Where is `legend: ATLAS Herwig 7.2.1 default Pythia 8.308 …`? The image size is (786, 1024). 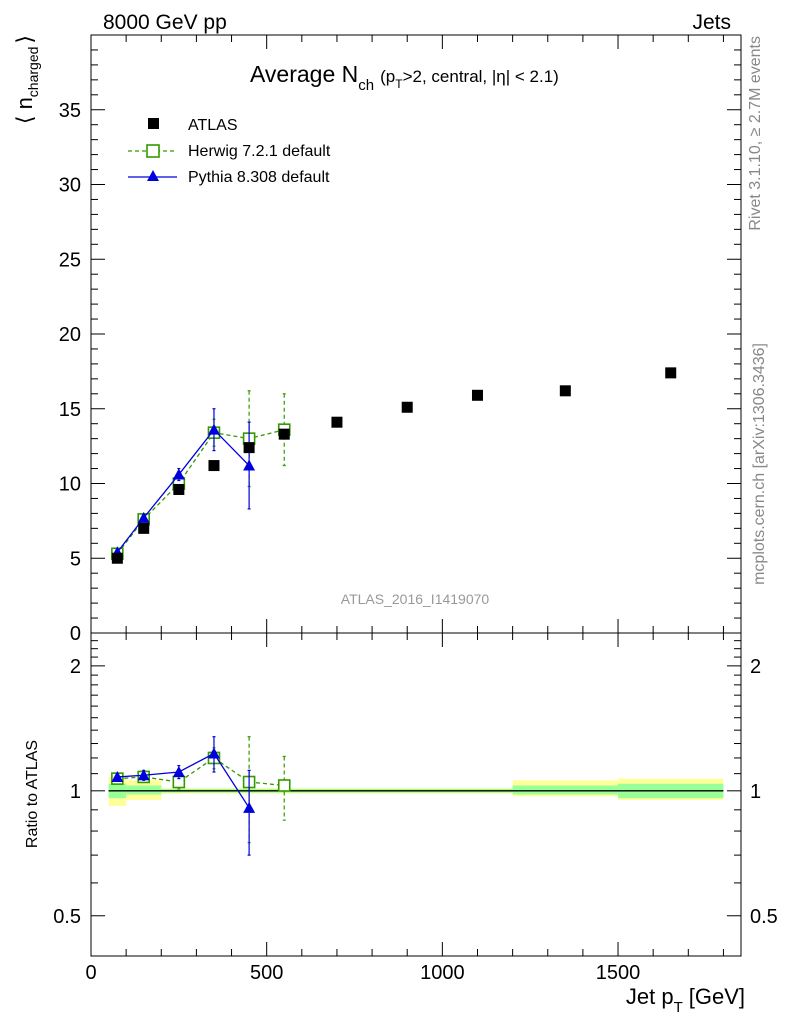 legend: ATLAS Herwig 7.2.1 default Pythia 8.308 … is located at coordinates (229, 151).